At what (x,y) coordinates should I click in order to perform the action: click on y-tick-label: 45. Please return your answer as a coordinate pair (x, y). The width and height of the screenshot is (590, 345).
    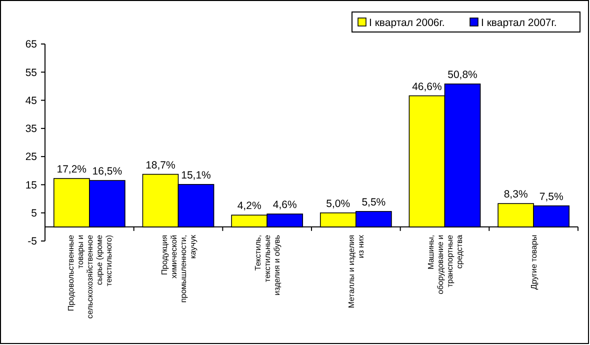
    Looking at the image, I should click on (31, 100).